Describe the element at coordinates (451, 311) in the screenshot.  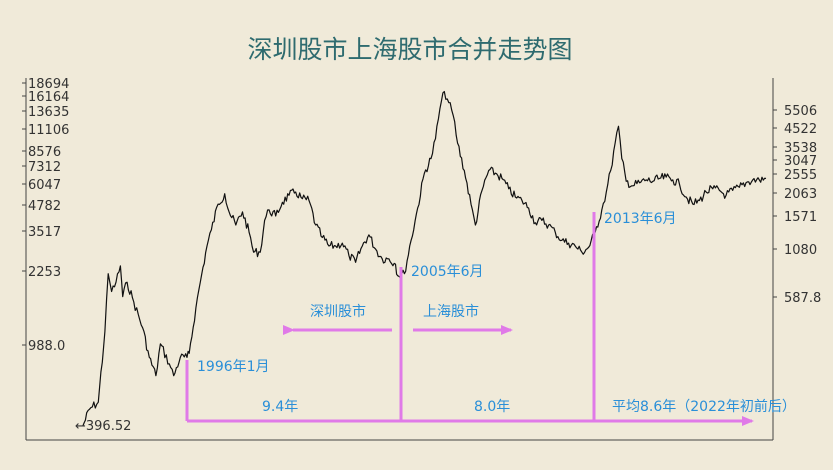
I see `label-shanghai: 上海股市` at that location.